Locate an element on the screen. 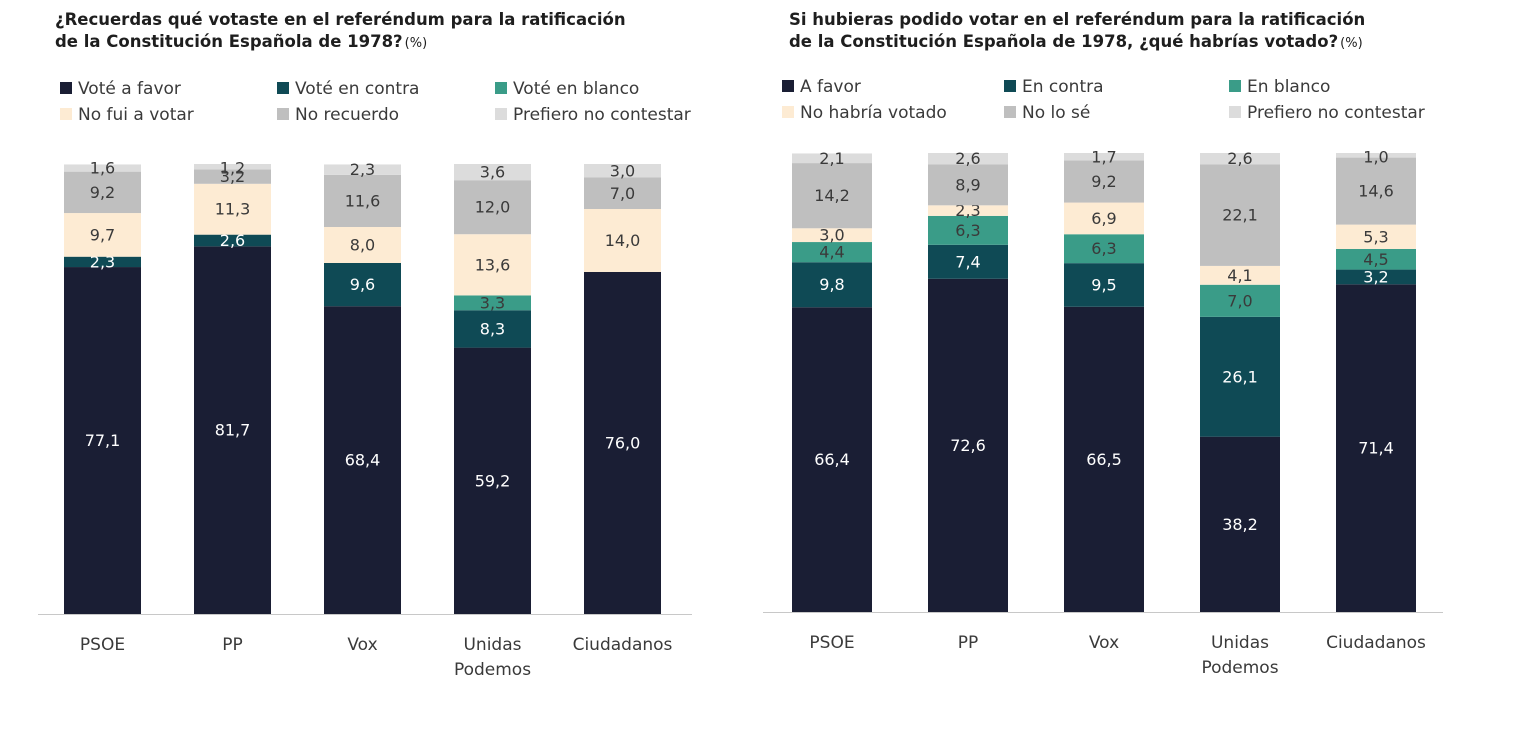  data-label: 3,0 is located at coordinates (831, 235).